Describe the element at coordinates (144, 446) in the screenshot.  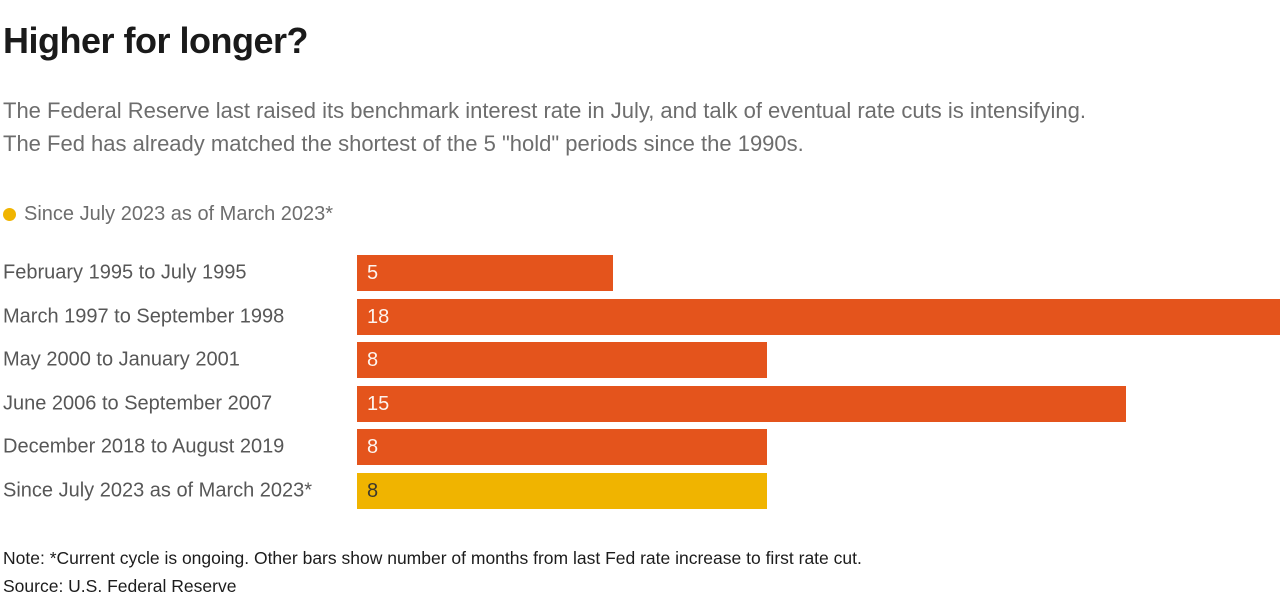
I see `row-label: December 2018 to August 2019` at that location.